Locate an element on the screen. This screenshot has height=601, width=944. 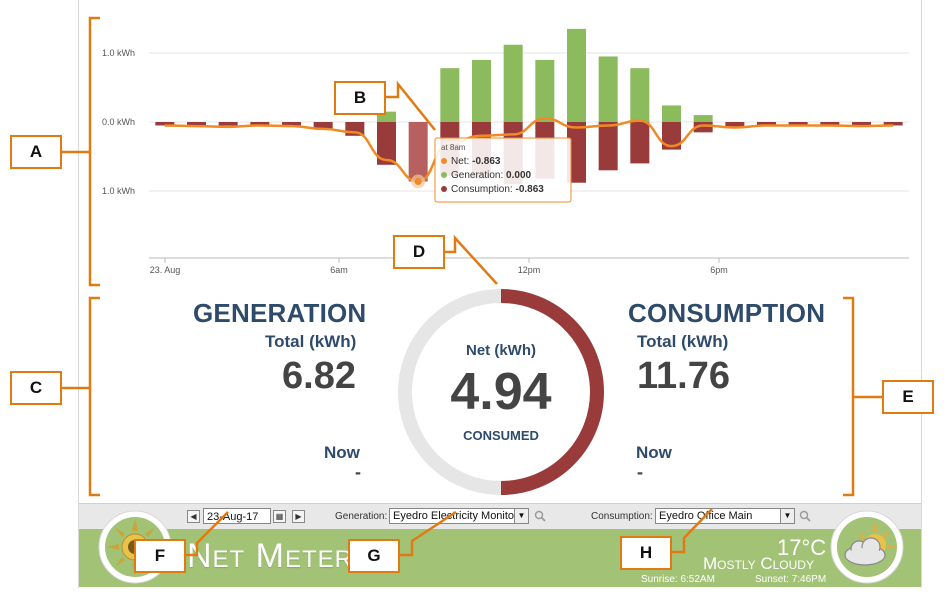
net-label: Net (kWh) is located at coordinates (501, 350).